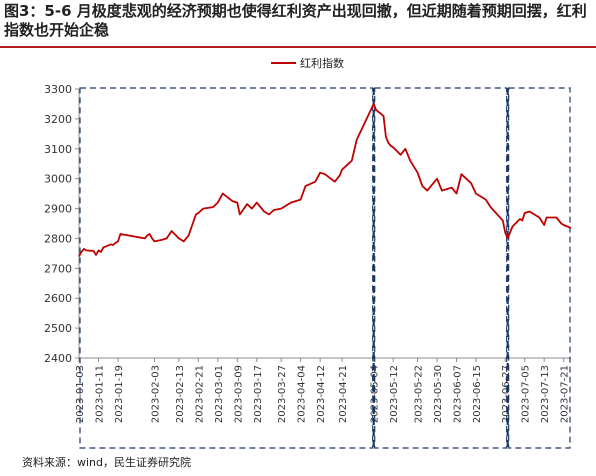 This screenshot has height=476, width=596. What do you see at coordinates (80, 394) in the screenshot?
I see `x-tick-label: 2023-01-03` at bounding box center [80, 394].